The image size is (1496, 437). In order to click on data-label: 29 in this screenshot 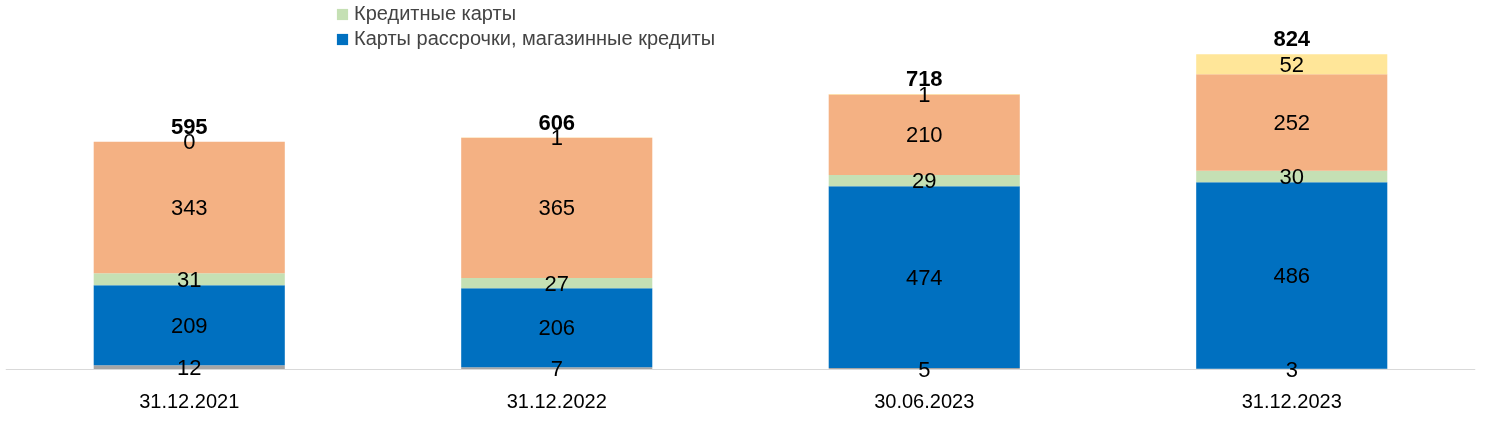, I will do `click(924, 181)`.